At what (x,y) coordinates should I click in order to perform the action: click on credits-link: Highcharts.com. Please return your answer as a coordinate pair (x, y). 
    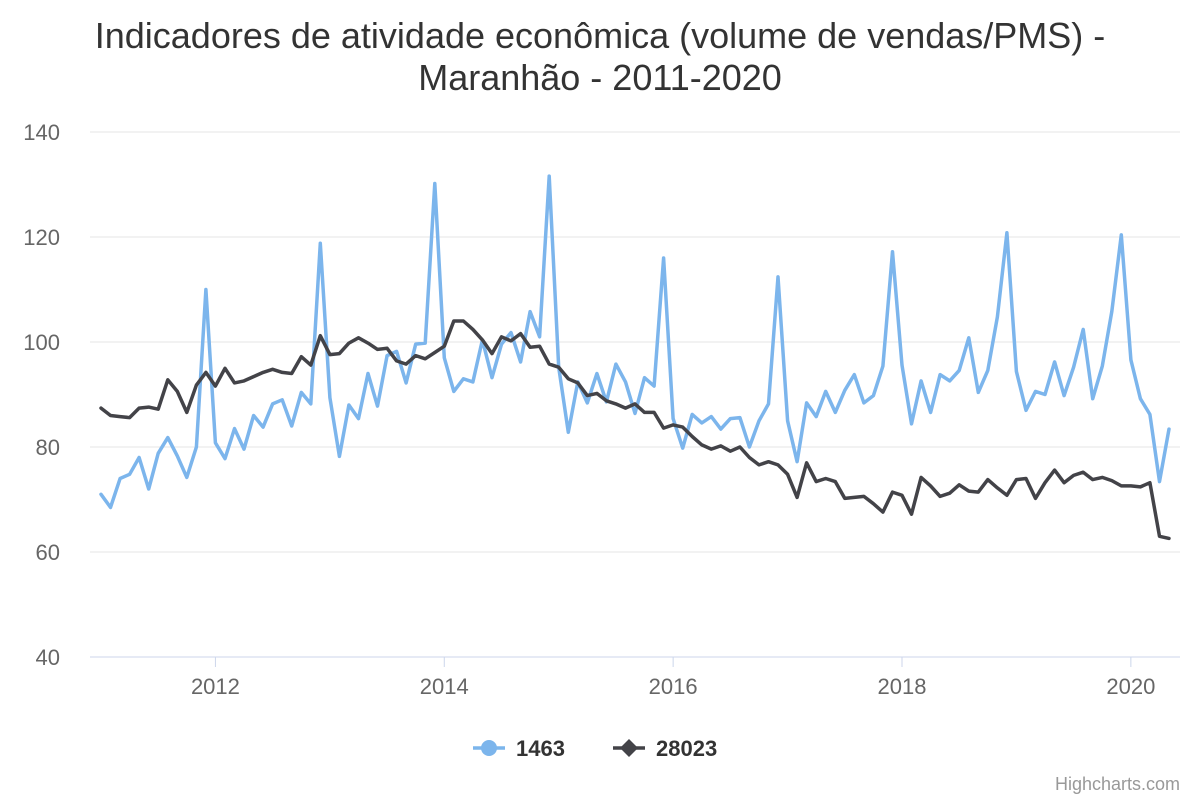
    Looking at the image, I should click on (1117, 784).